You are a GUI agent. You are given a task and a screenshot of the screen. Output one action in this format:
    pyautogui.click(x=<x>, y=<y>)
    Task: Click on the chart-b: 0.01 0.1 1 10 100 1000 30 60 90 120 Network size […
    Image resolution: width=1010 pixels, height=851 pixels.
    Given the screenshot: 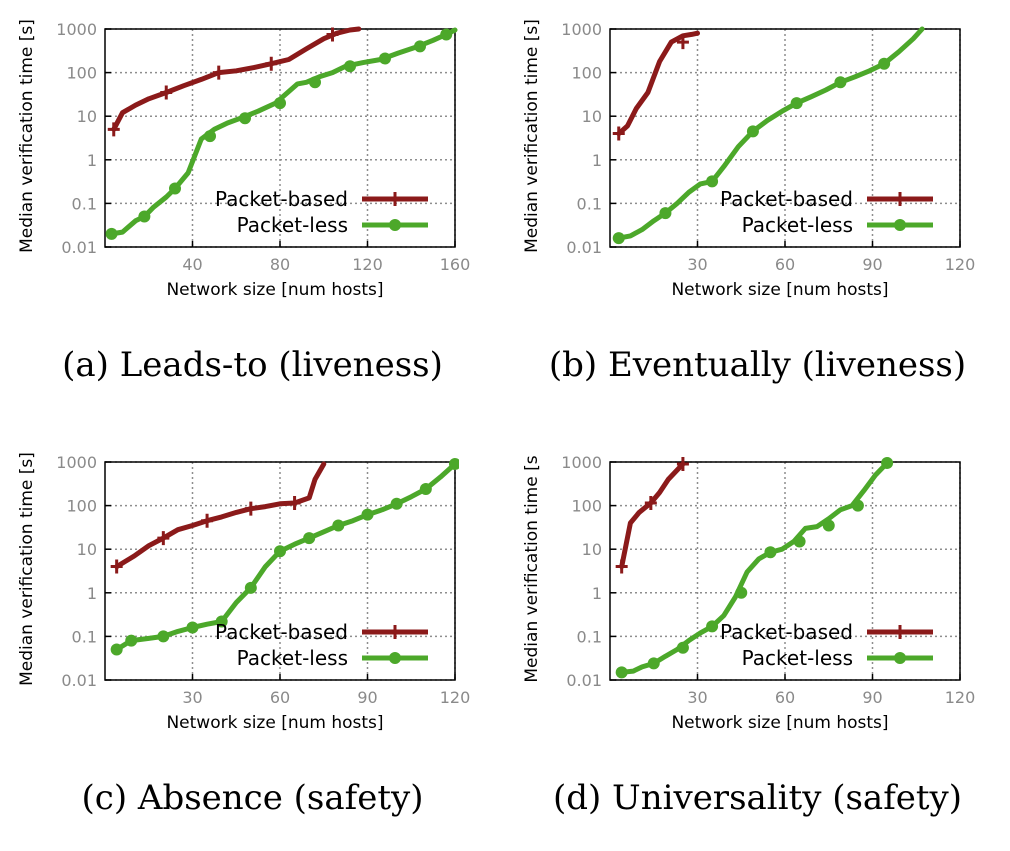 What is the action you would take?
    pyautogui.click(x=749, y=159)
    